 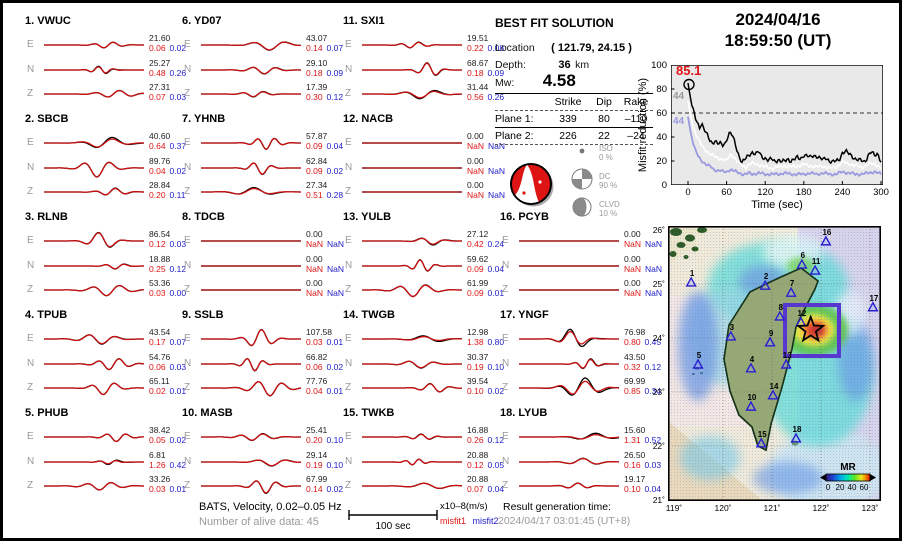 I want to click on channel-row: N 20.88 0.12 0.05, so click(x=423, y=462).